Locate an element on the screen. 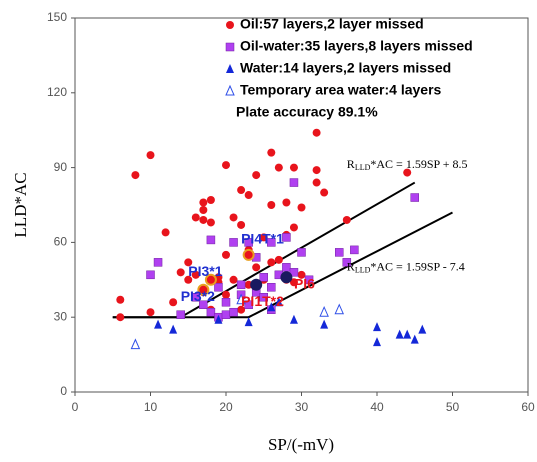  x-tick-label: 20 is located at coordinates (226, 407).